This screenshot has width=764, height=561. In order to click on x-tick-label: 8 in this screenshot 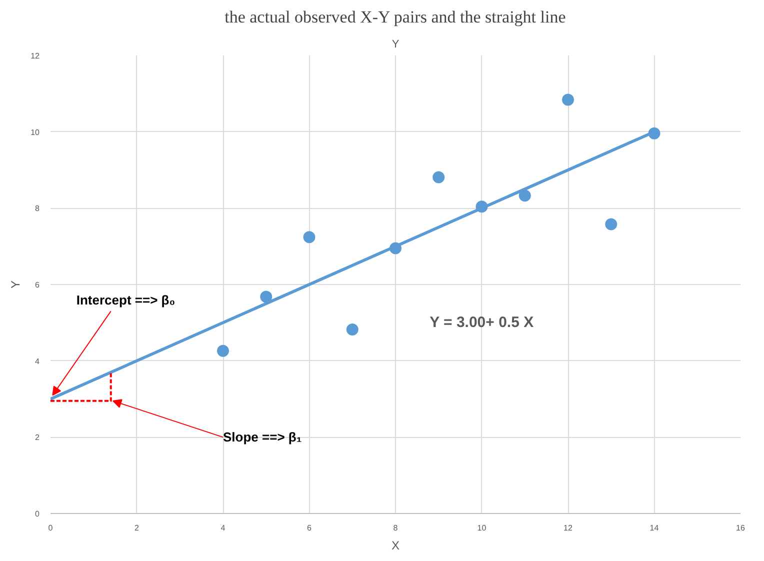, I will do `click(395, 528)`.